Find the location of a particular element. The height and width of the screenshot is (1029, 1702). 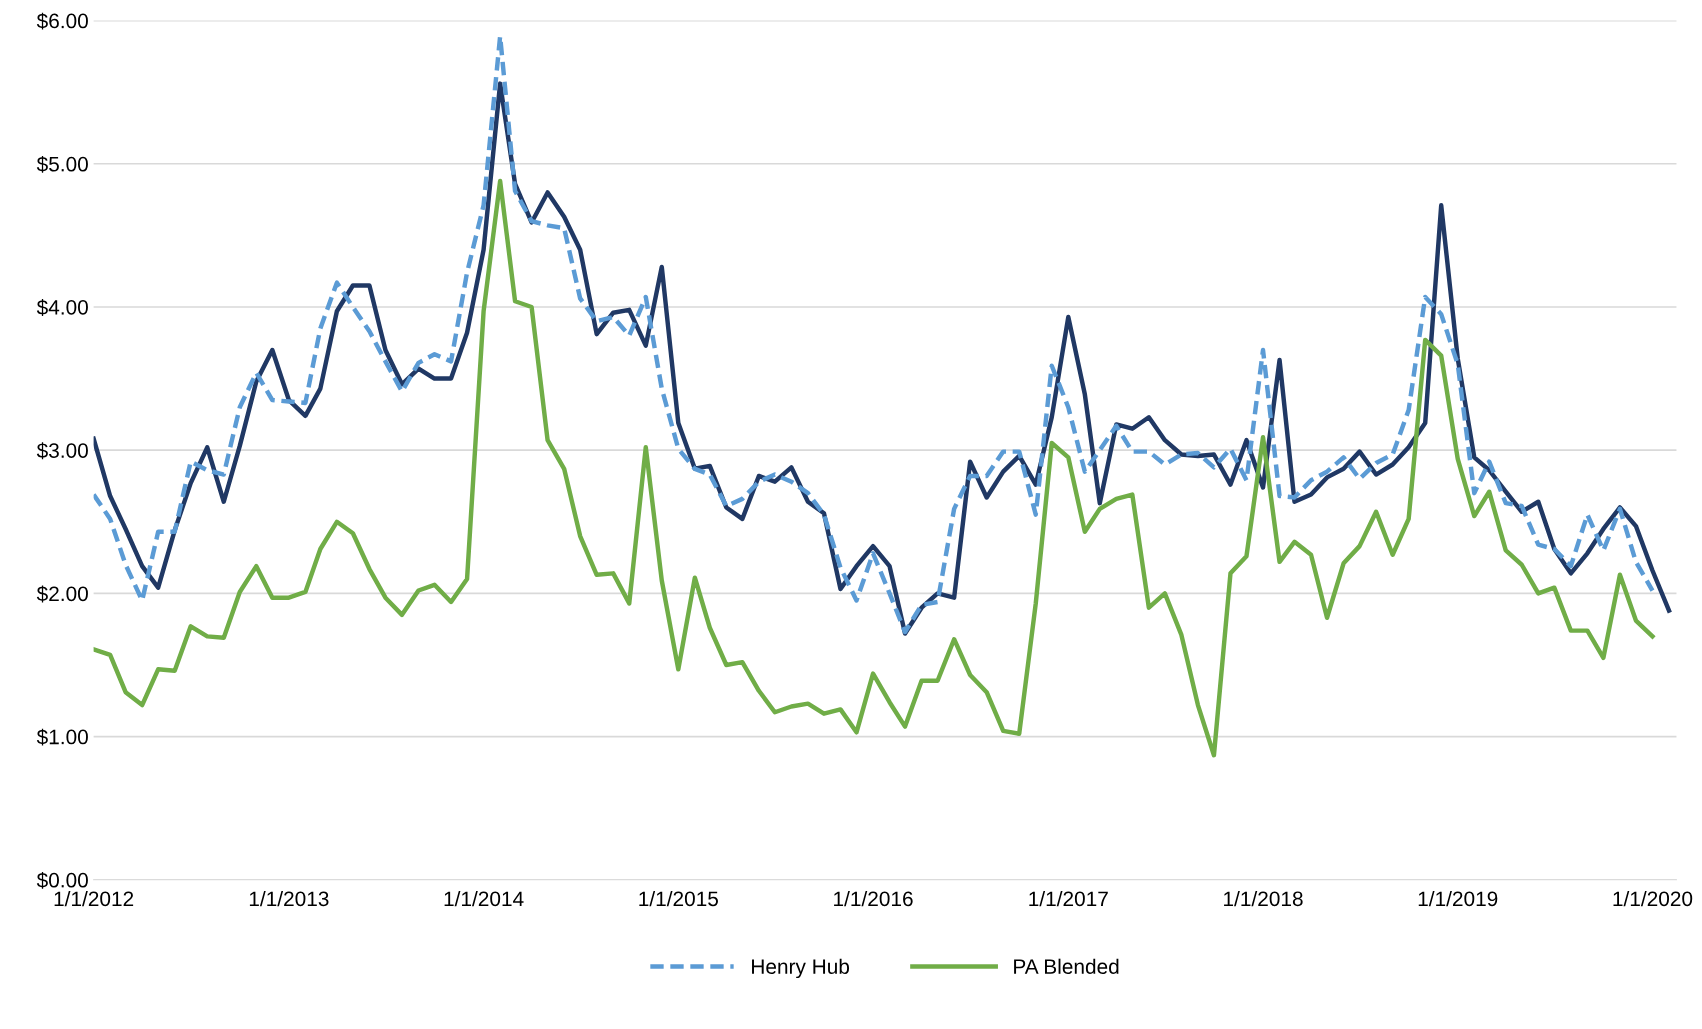

x-tick-label: 1/1/2014 is located at coordinates (484, 898).